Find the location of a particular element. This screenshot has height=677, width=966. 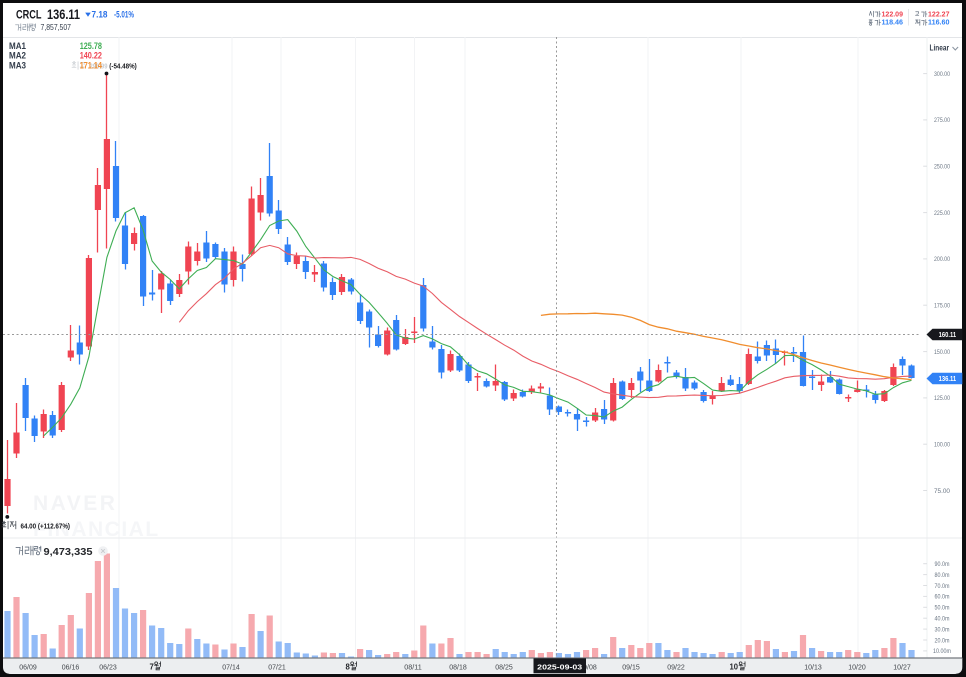

svg-text: 50.0m is located at coordinates (942, 608).